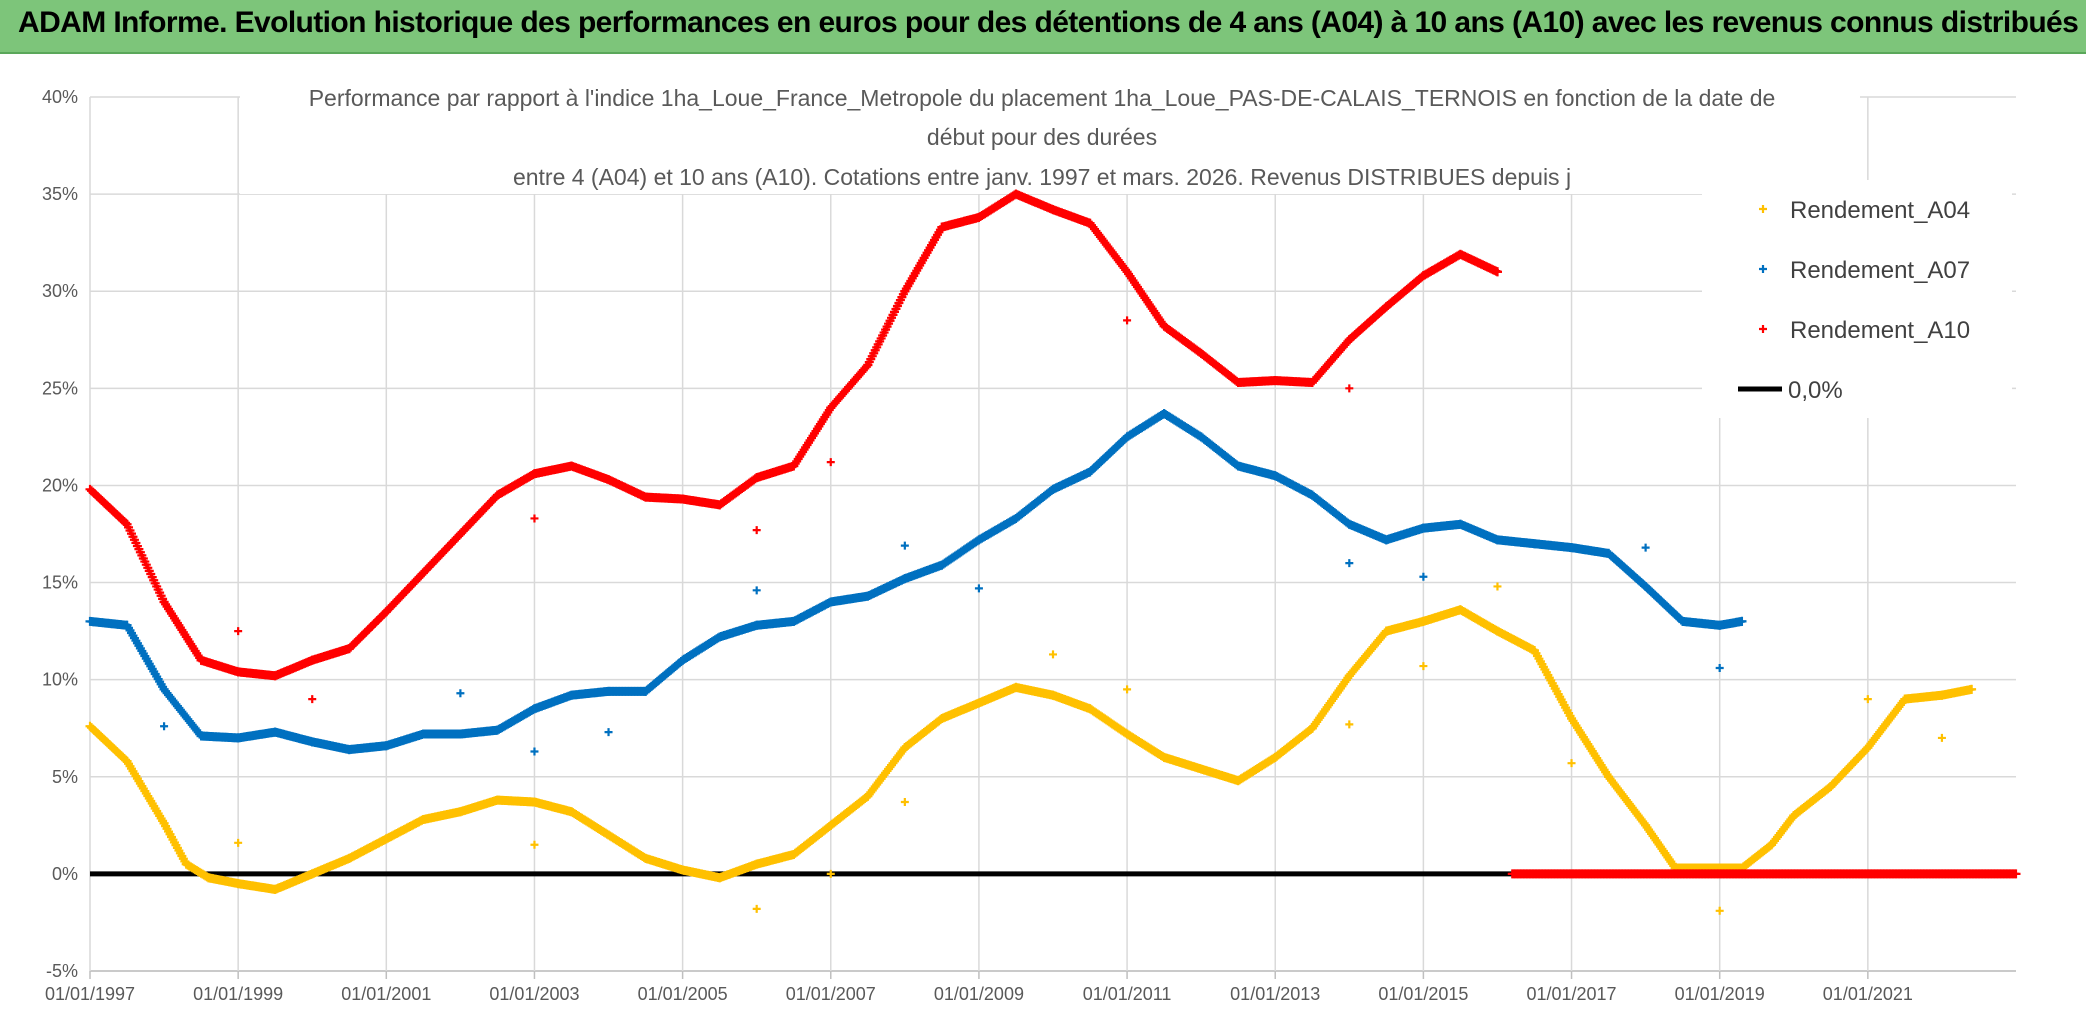 The width and height of the screenshot is (2086, 1031). I want to click on y-tick-label: 35%, so click(60, 194).